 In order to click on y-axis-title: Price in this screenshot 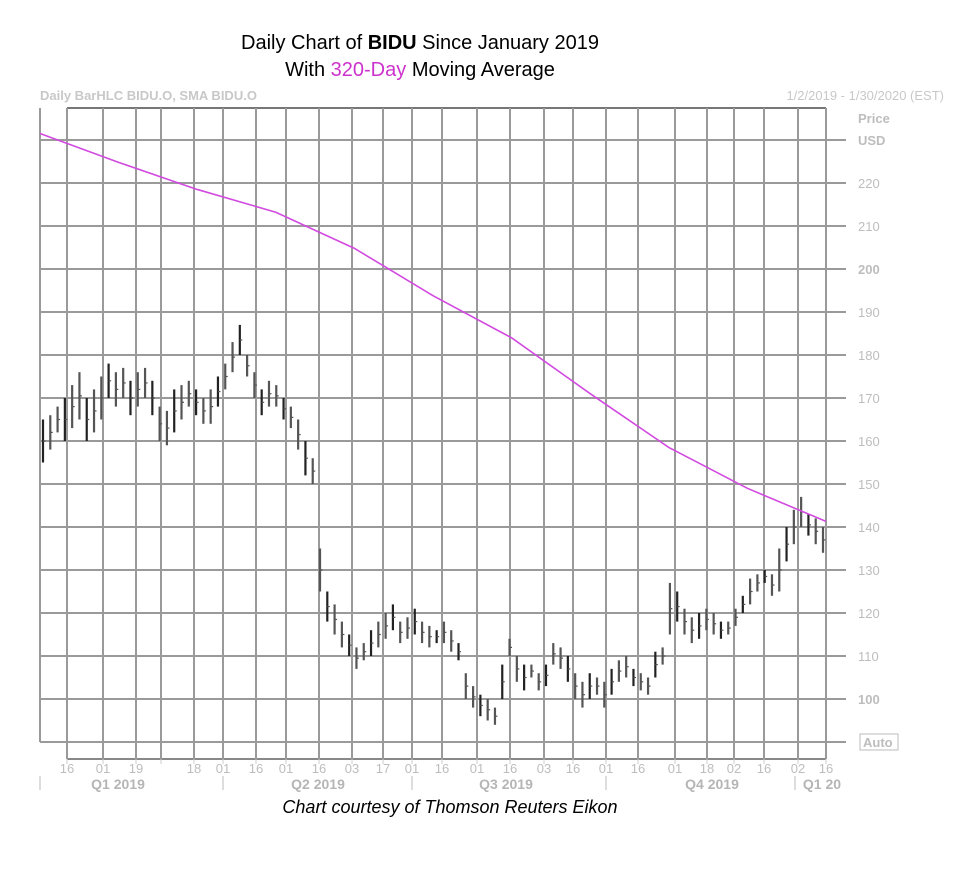, I will do `click(874, 118)`.